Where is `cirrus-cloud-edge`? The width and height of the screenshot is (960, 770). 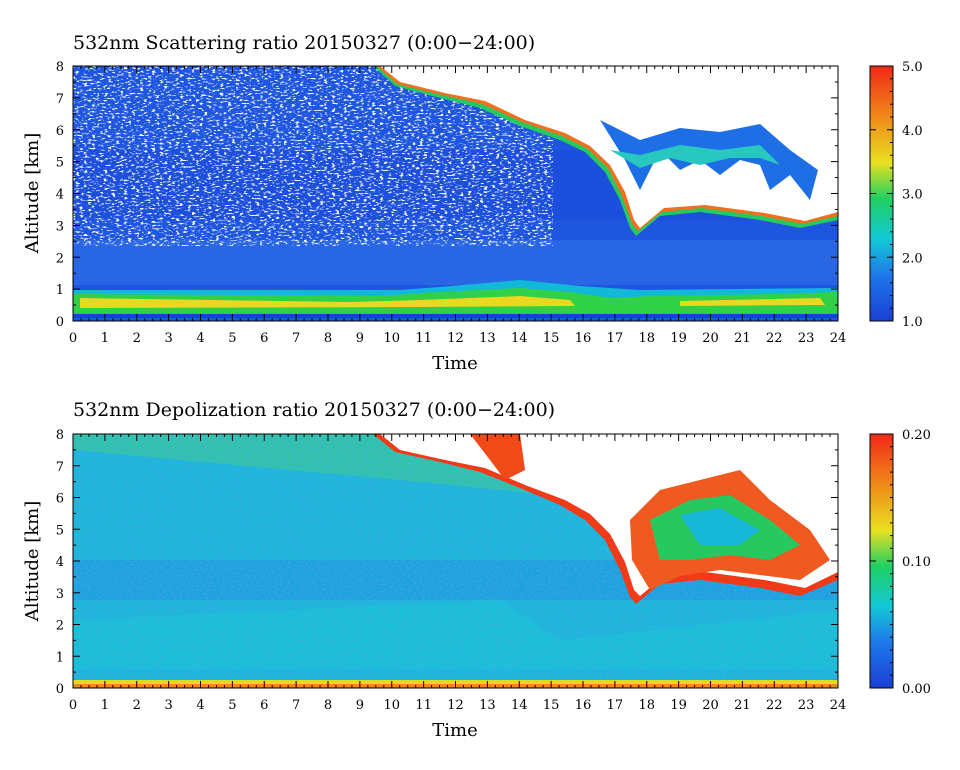 cirrus-cloud-edge is located at coordinates (695, 156).